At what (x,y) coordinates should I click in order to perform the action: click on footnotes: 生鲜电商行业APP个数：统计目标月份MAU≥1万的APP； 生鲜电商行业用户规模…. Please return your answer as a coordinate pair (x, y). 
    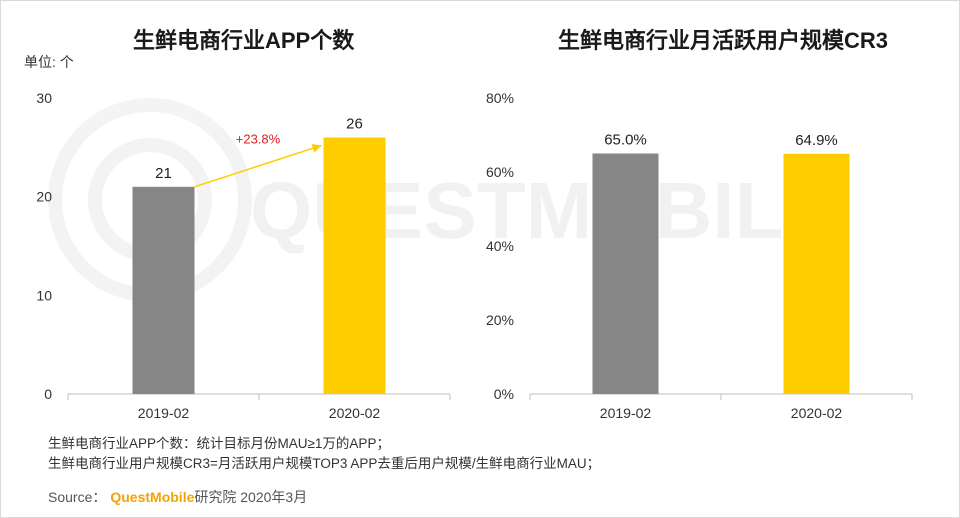
    Looking at the image, I should click on (324, 454).